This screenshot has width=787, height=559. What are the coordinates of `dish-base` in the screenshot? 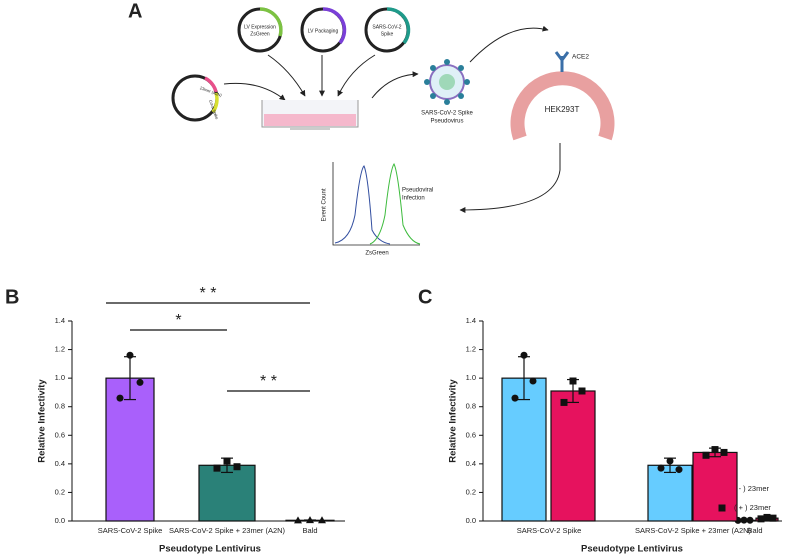 It's located at (310, 128).